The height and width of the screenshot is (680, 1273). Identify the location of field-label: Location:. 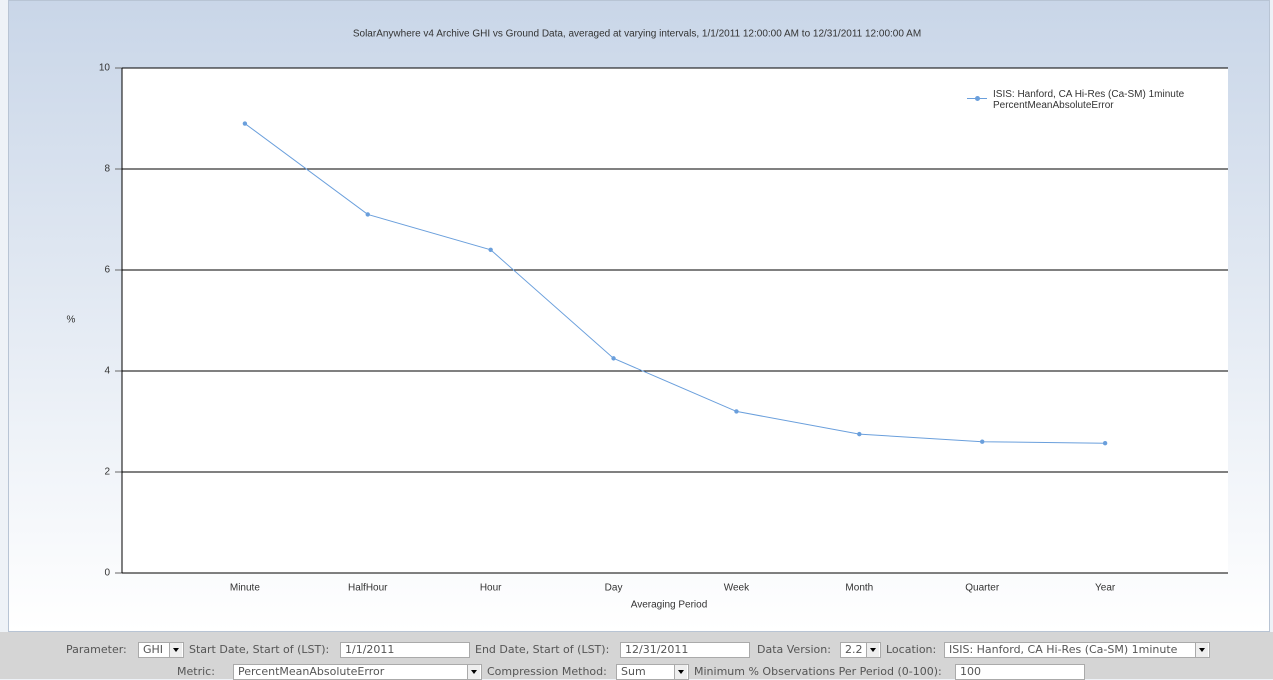
(911, 649).